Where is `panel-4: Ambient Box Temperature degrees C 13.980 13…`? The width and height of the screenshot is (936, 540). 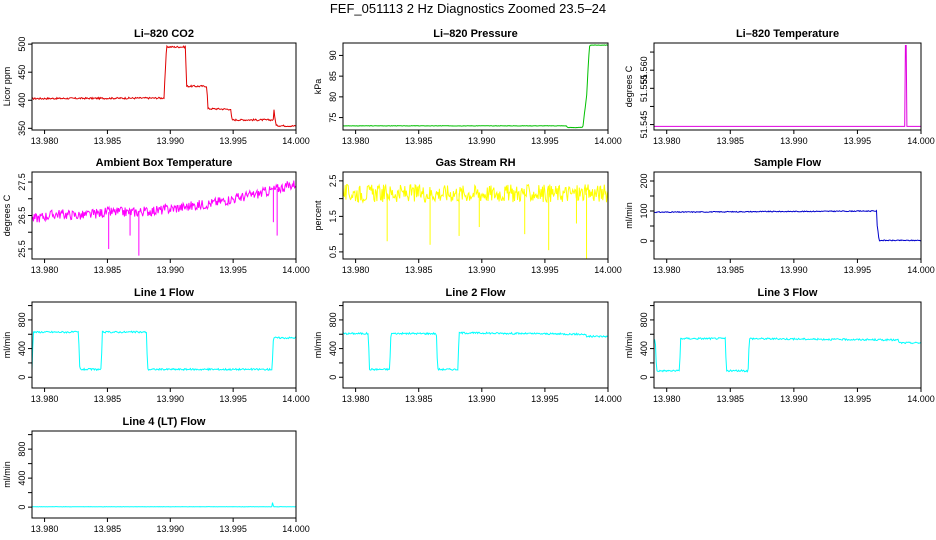 panel-4: Ambient Box Temperature degrees C 13.980 13… is located at coordinates (156, 216).